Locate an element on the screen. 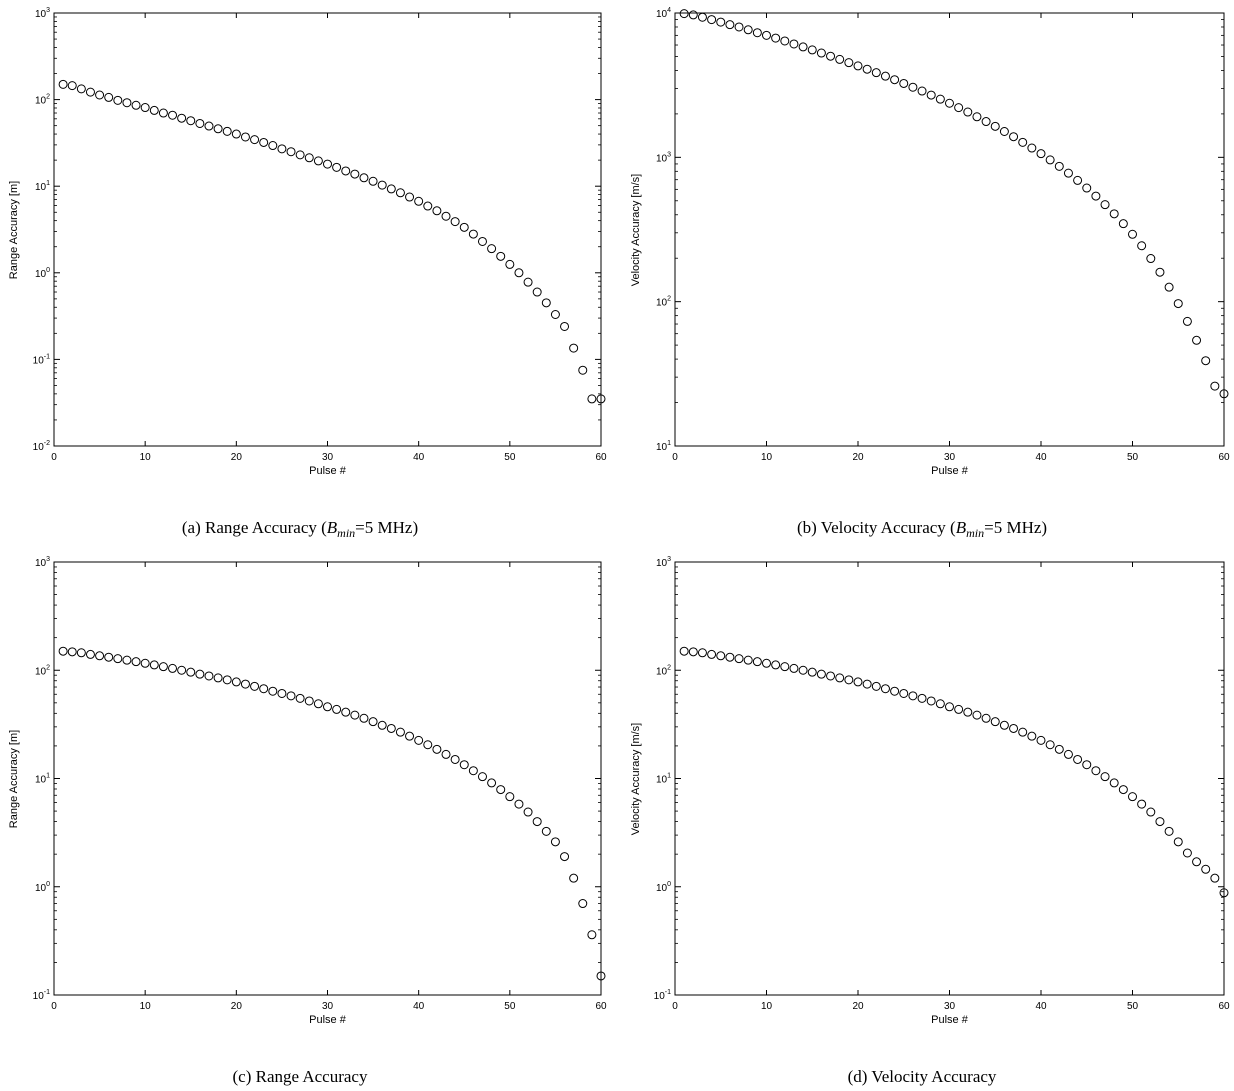 Image resolution: width=1234 pixels, height=1091 pixels. y-tick-label: 10⁻² is located at coordinates (41, 446).